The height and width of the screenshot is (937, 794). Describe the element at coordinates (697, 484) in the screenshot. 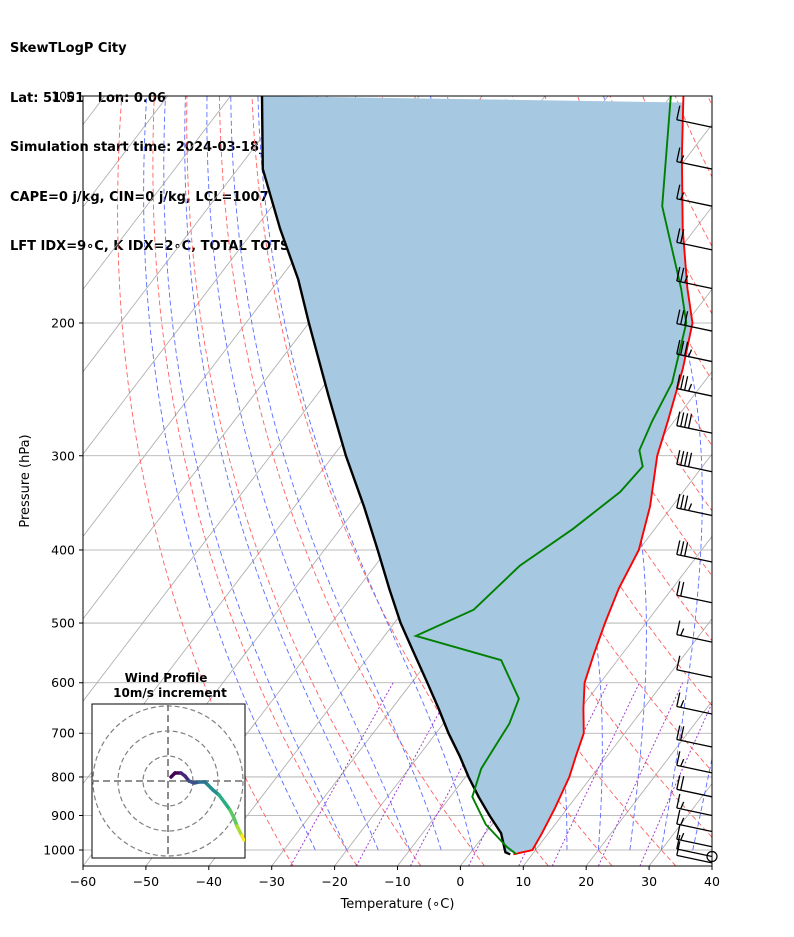

I see `wind-barbs` at that location.